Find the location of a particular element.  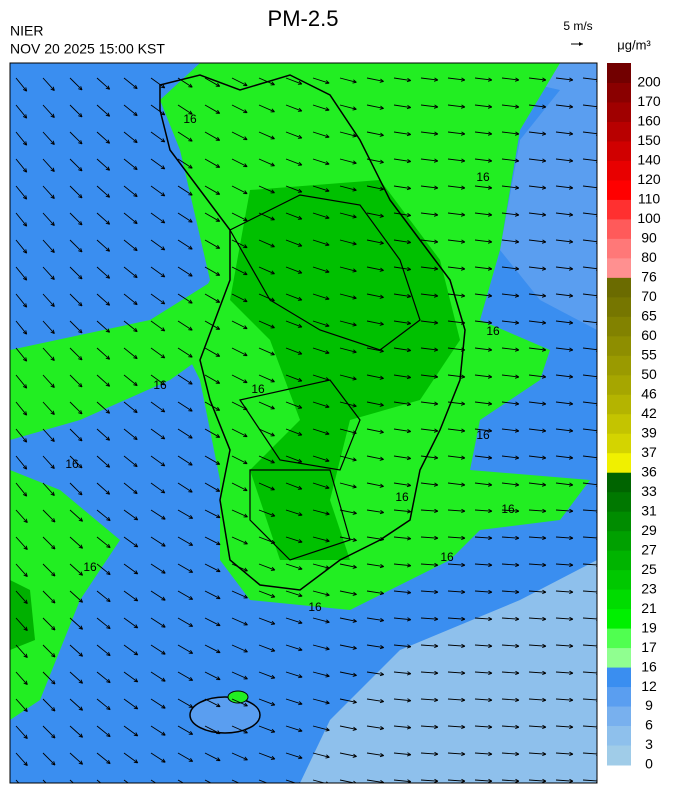

colorbar-label: 160 is located at coordinates (649, 121).